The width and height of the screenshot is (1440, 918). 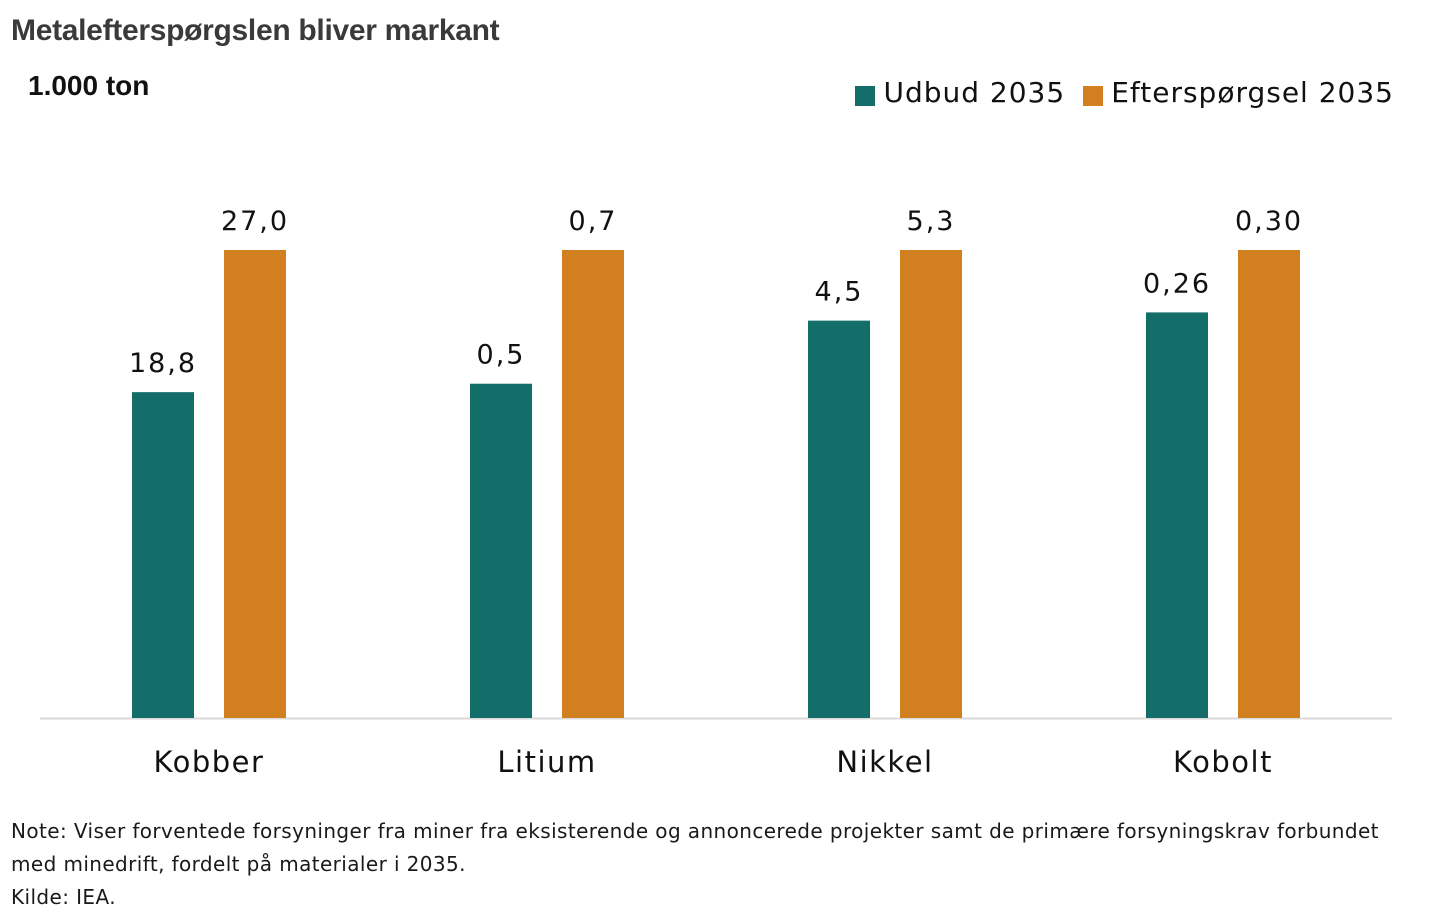 I want to click on legend: Udbud 2035 Efterspørgsel 2035, so click(x=1124, y=92).